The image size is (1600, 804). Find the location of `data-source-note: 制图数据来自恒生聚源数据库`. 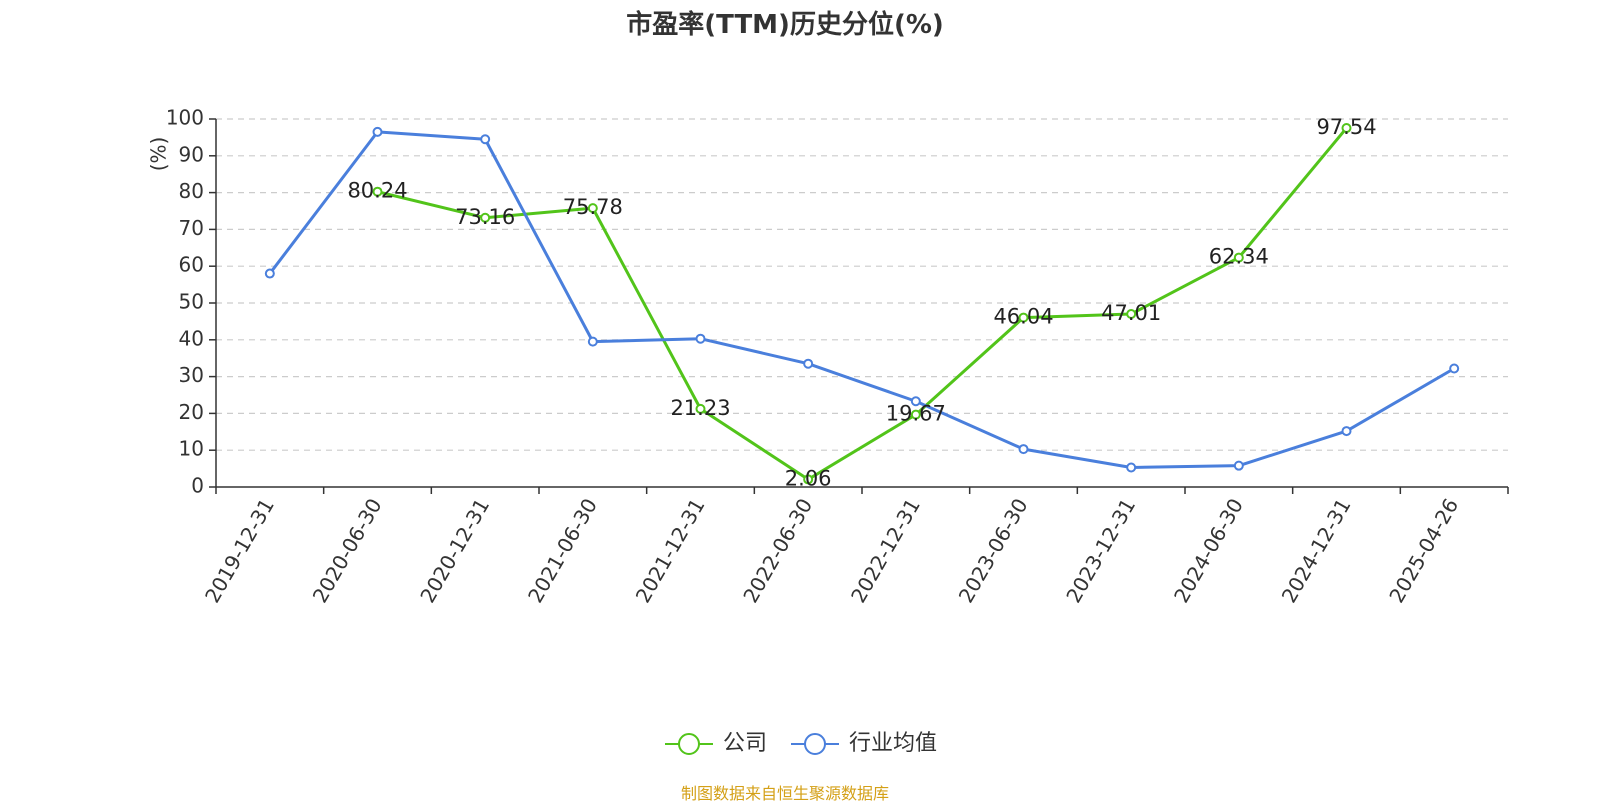

data-source-note: 制图数据来自恒生聚源数据库 is located at coordinates (784, 793).